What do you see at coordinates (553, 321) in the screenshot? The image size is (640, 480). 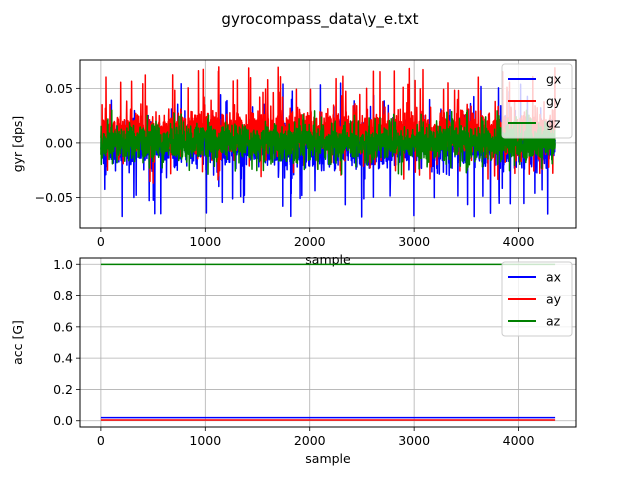 I see `legend-label-az: az` at bounding box center [553, 321].